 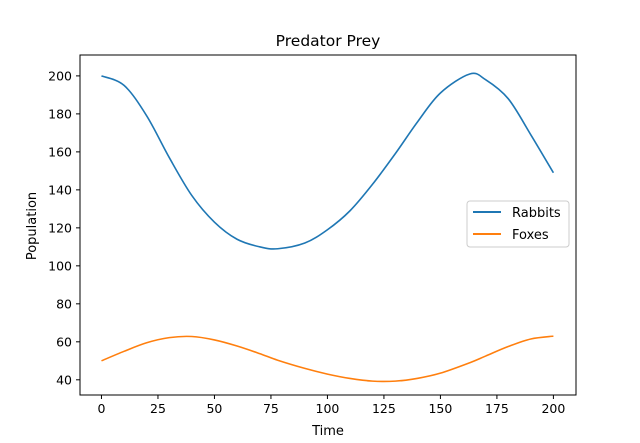 What do you see at coordinates (328, 408) in the screenshot?
I see `x-tick-label: 100` at bounding box center [328, 408].